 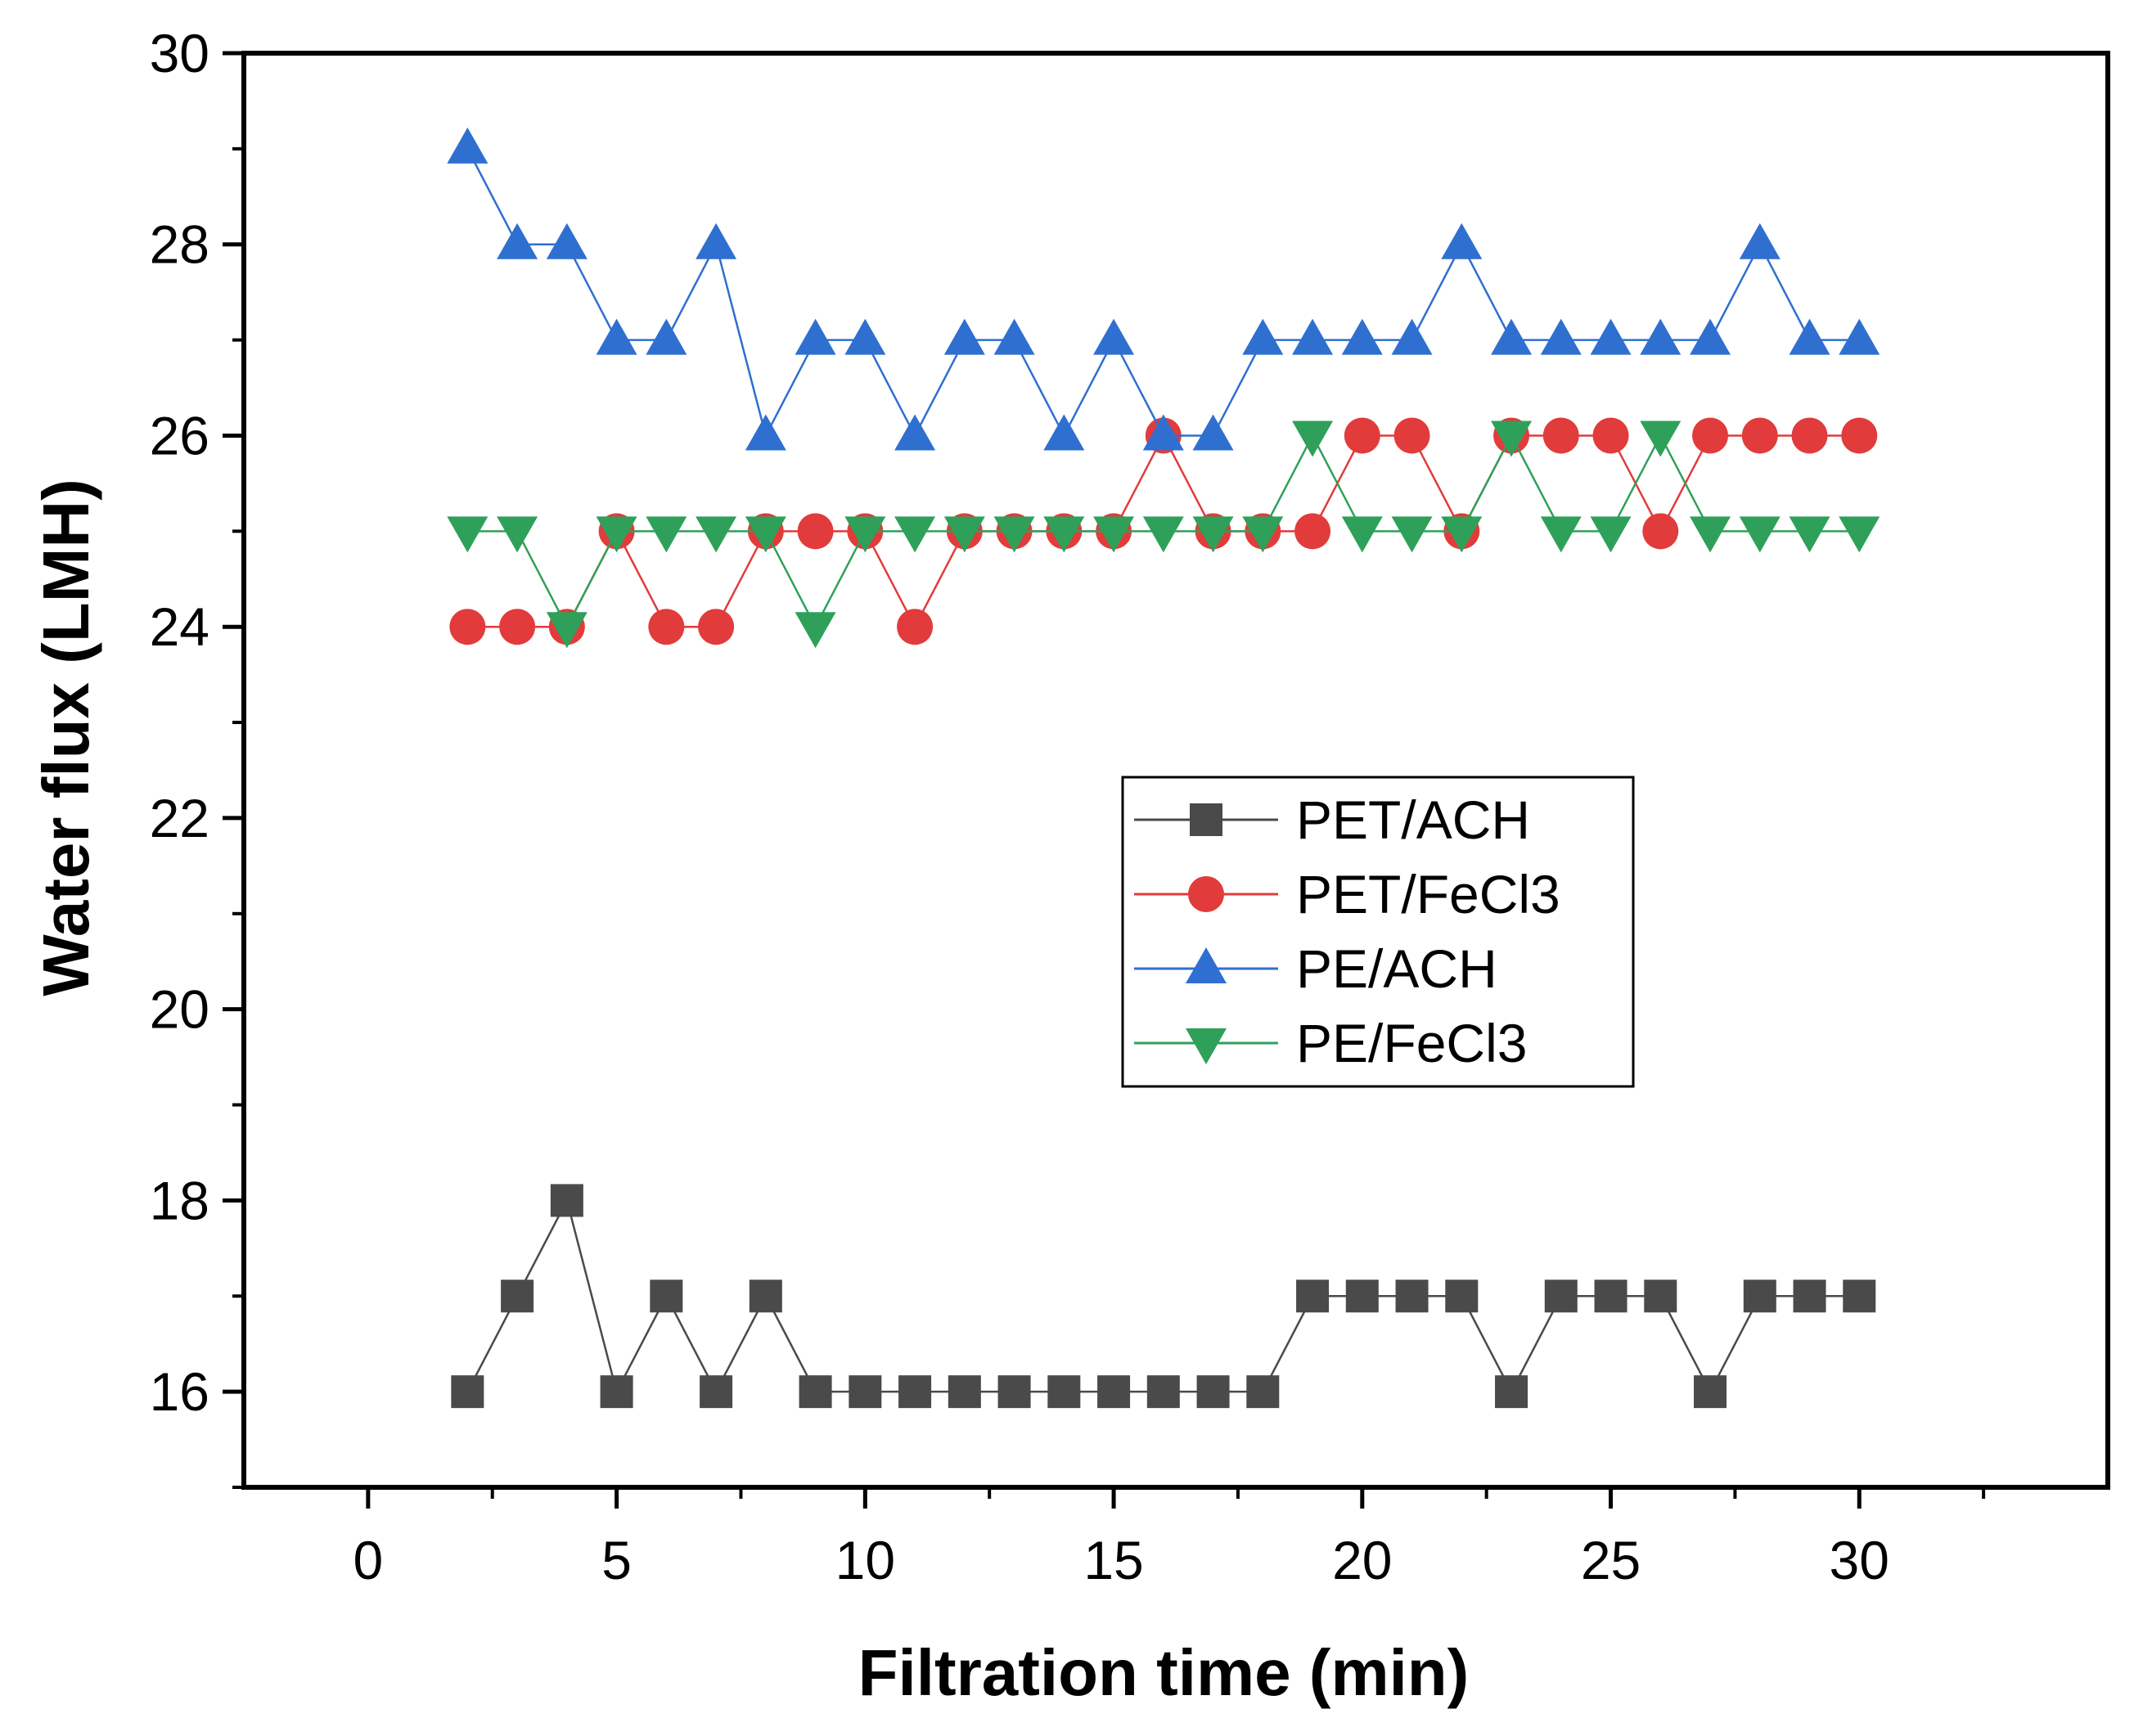 What do you see at coordinates (368, 1560) in the screenshot?
I see `x-tick-label: 0` at bounding box center [368, 1560].